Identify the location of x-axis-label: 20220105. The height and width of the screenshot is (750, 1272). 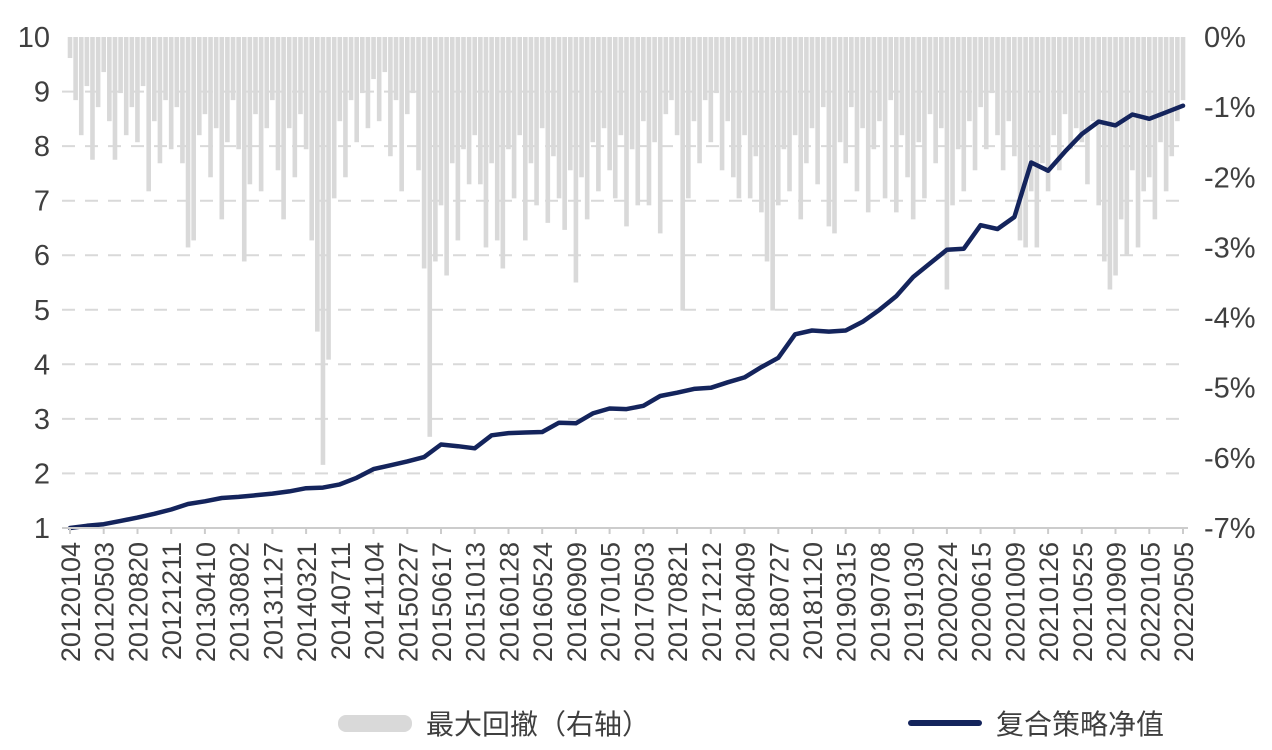
(1150, 602).